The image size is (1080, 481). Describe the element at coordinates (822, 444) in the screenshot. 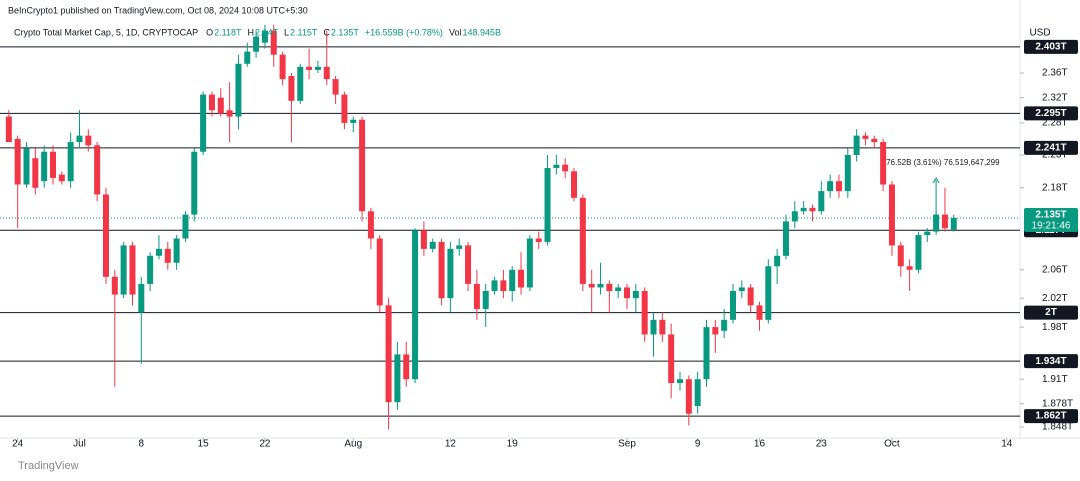

I see `x-tick-label: 23` at that location.